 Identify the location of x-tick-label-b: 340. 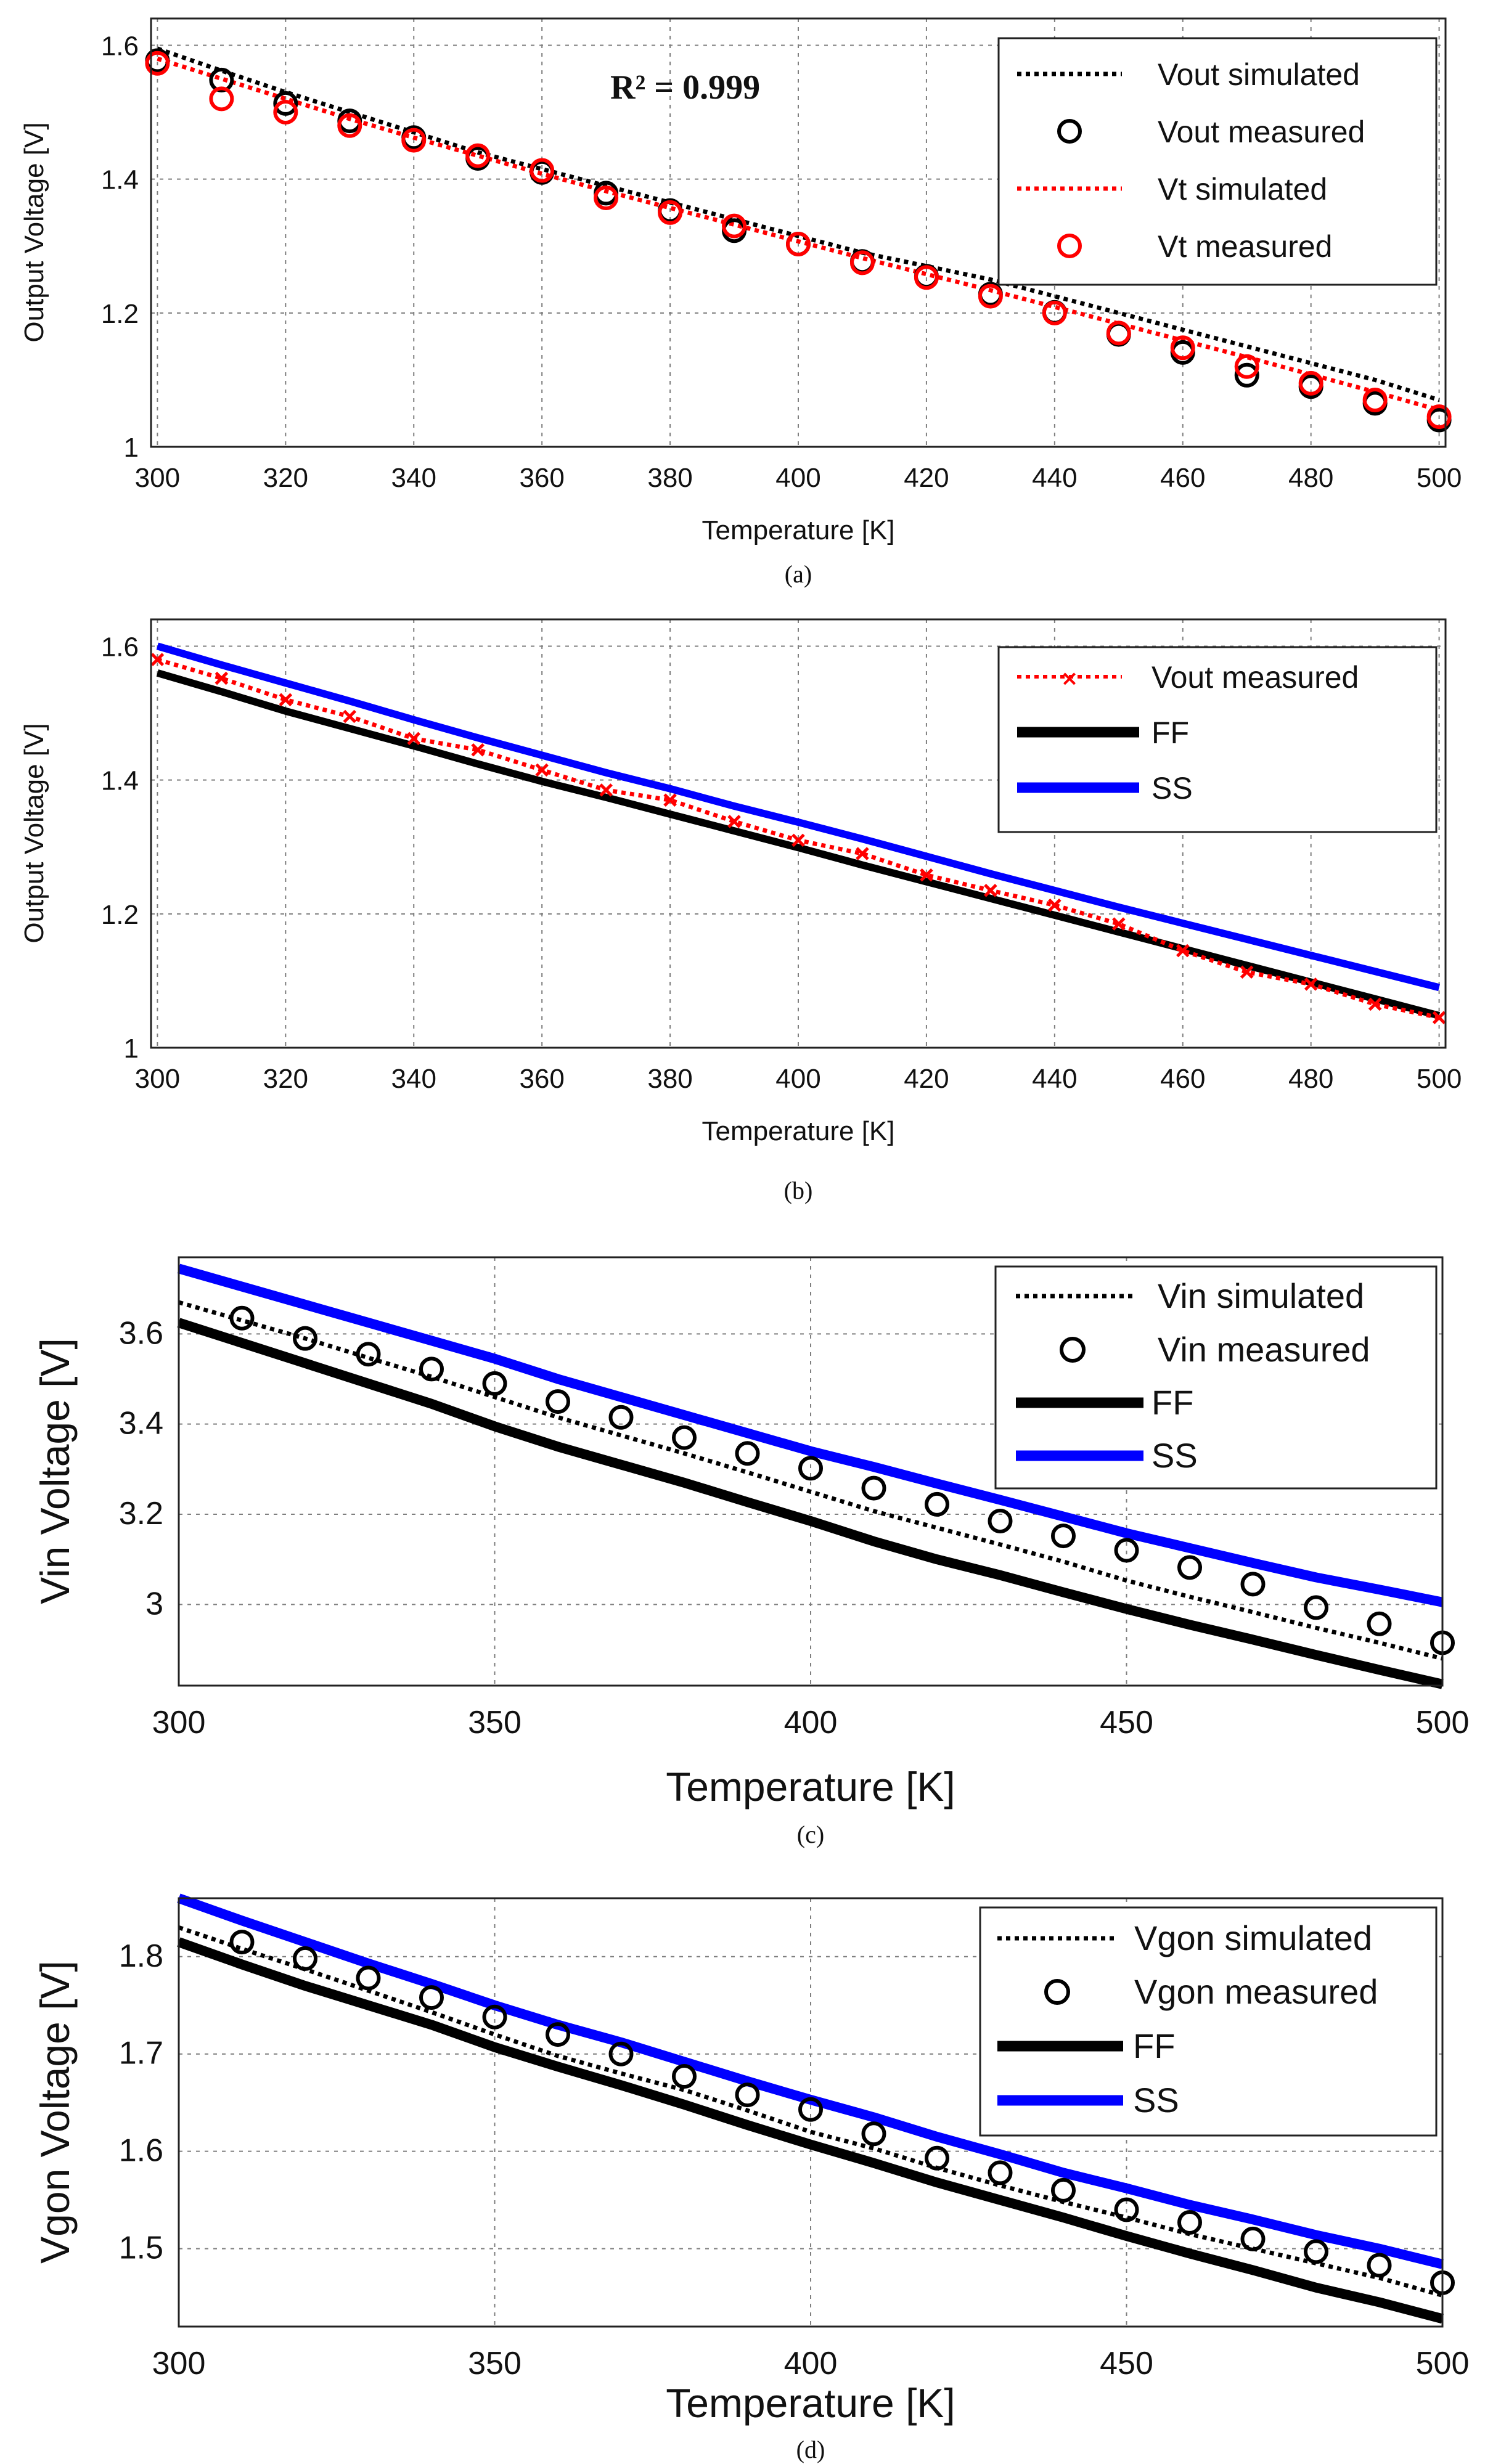
(413, 1079).